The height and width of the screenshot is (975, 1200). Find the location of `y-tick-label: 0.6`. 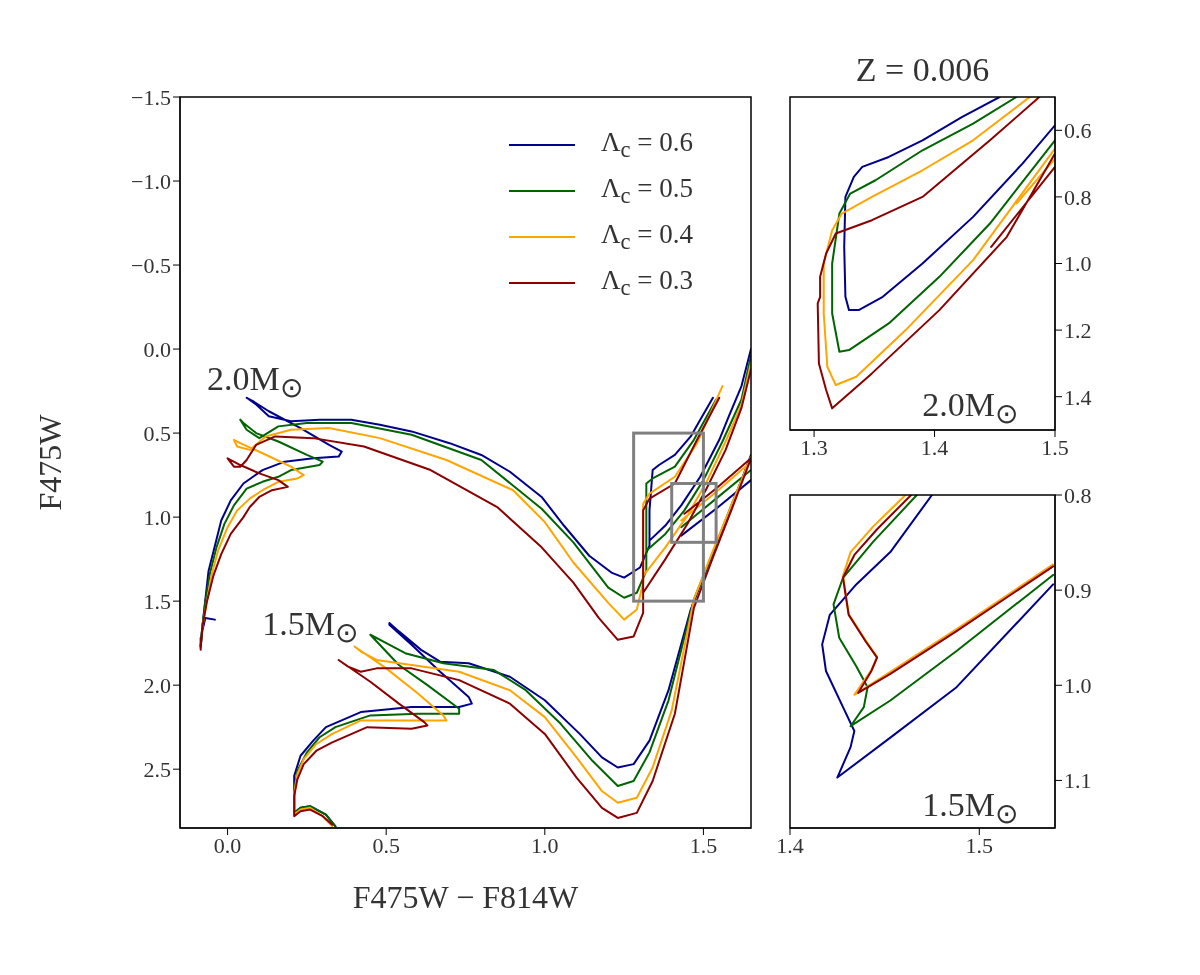

y-tick-label: 0.6 is located at coordinates (1078, 131).